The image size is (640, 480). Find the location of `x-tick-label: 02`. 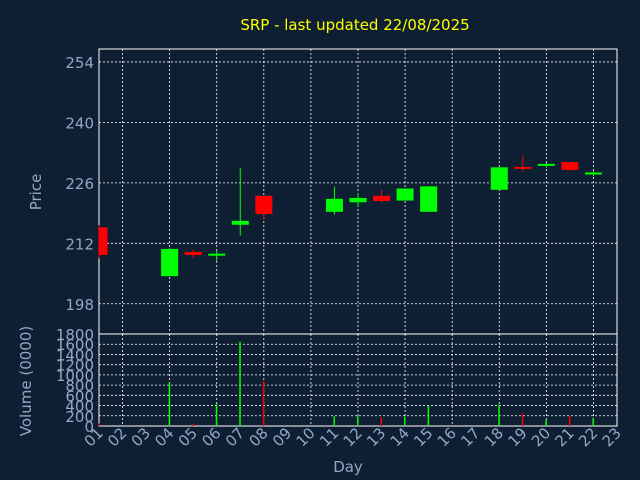

x-tick-label: 02 is located at coordinates (117, 437).